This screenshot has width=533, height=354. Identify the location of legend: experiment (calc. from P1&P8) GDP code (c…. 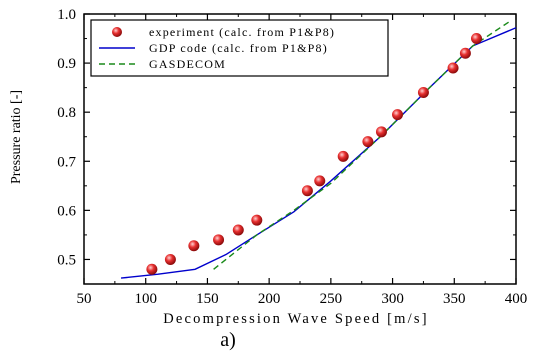
(239, 48).